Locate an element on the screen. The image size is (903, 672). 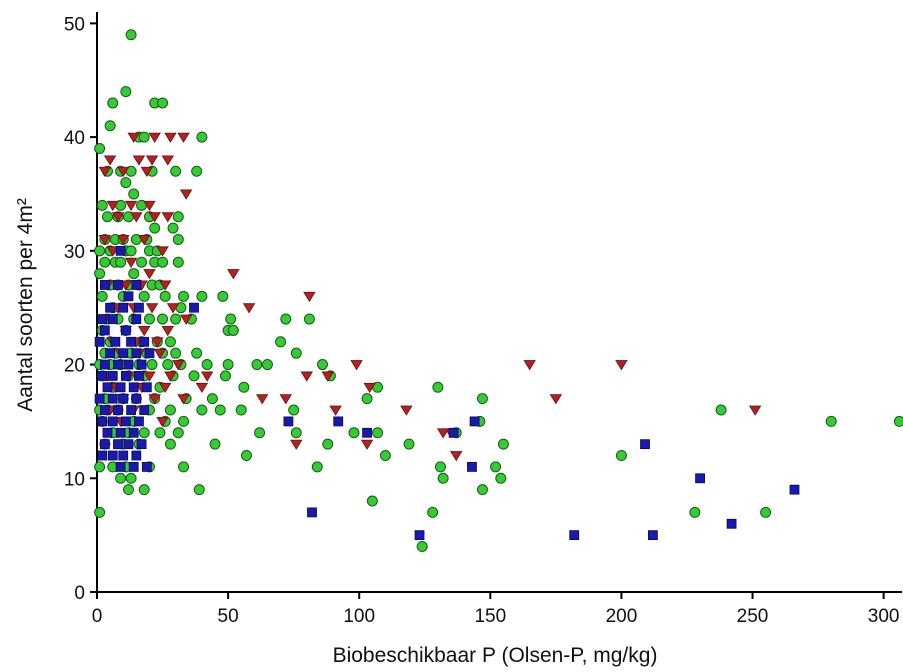
x-tick-label: 100 is located at coordinates (359, 616).